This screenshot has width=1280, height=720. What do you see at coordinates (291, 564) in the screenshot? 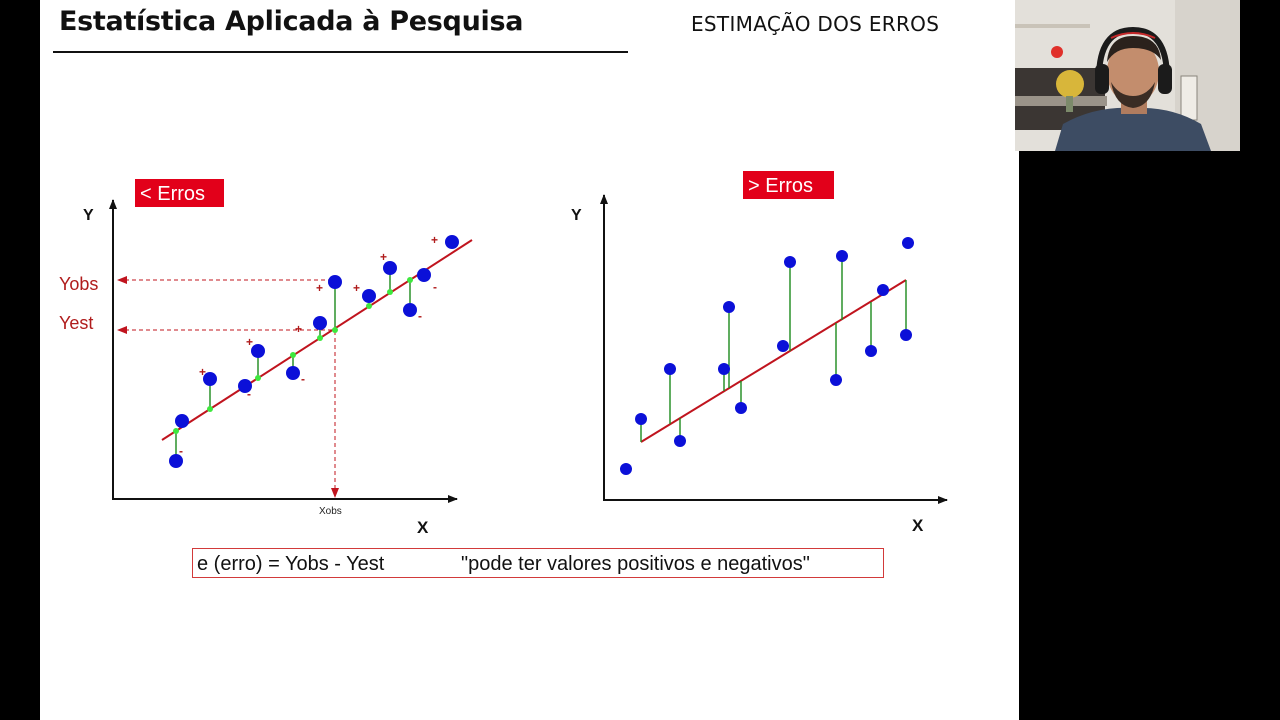
I see `error-formula: e (erro) = Yobs - Yest` at bounding box center [291, 564].